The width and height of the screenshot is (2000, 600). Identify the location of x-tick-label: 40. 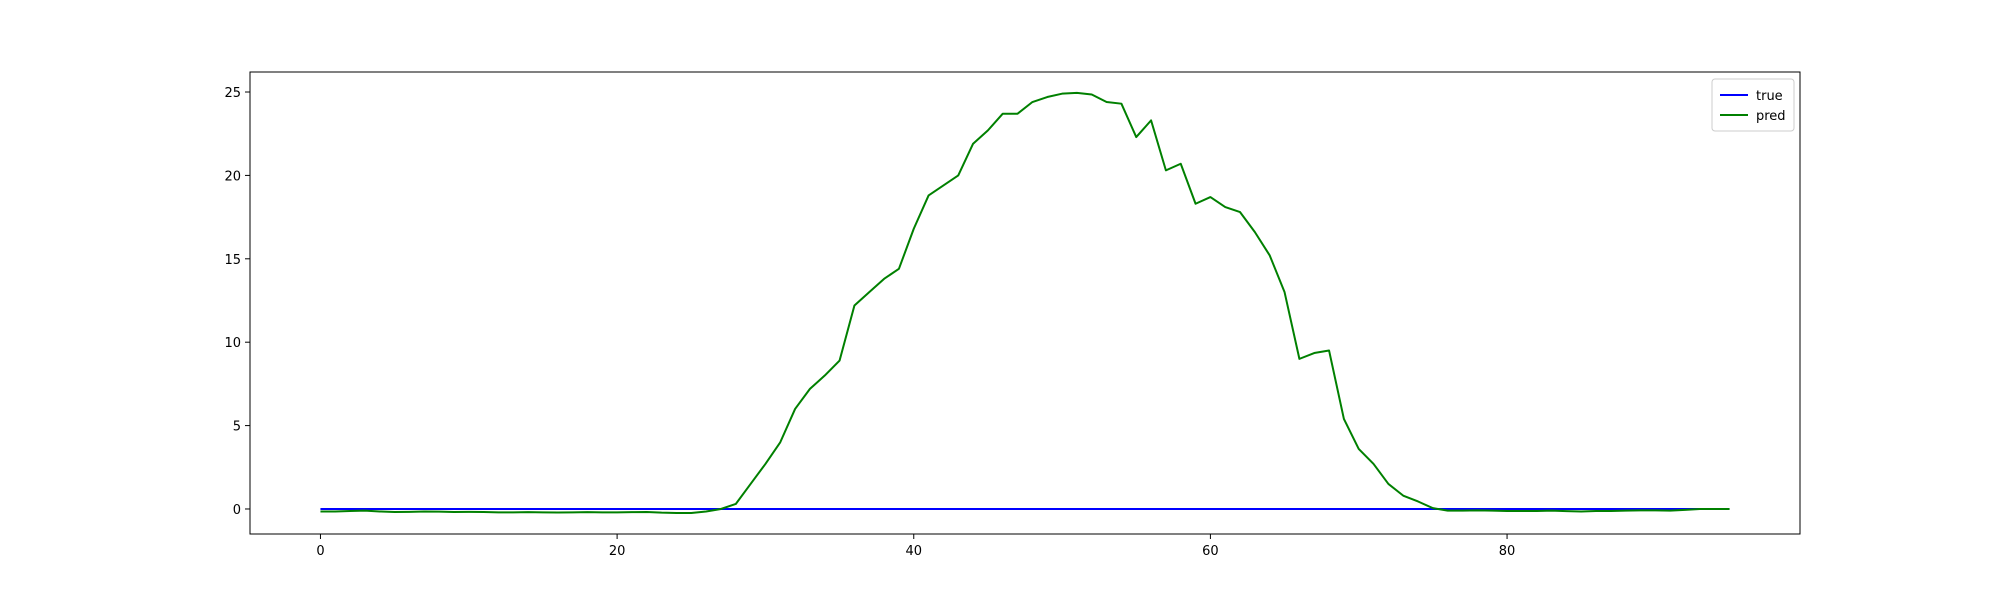
(913, 551).